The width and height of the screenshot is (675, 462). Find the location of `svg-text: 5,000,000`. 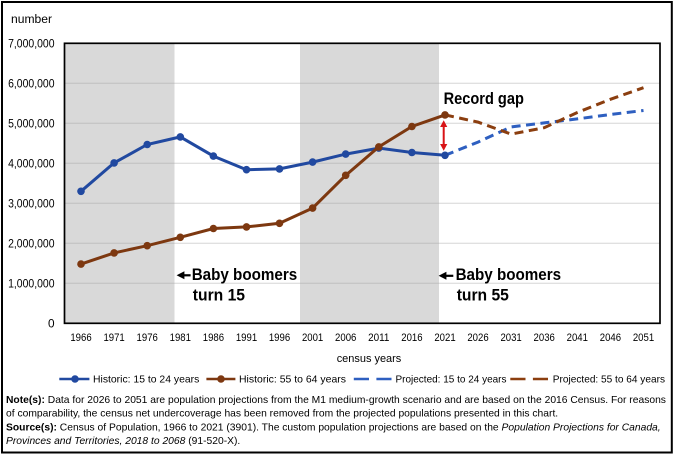

svg-text: 5,000,000 is located at coordinates (31, 123).